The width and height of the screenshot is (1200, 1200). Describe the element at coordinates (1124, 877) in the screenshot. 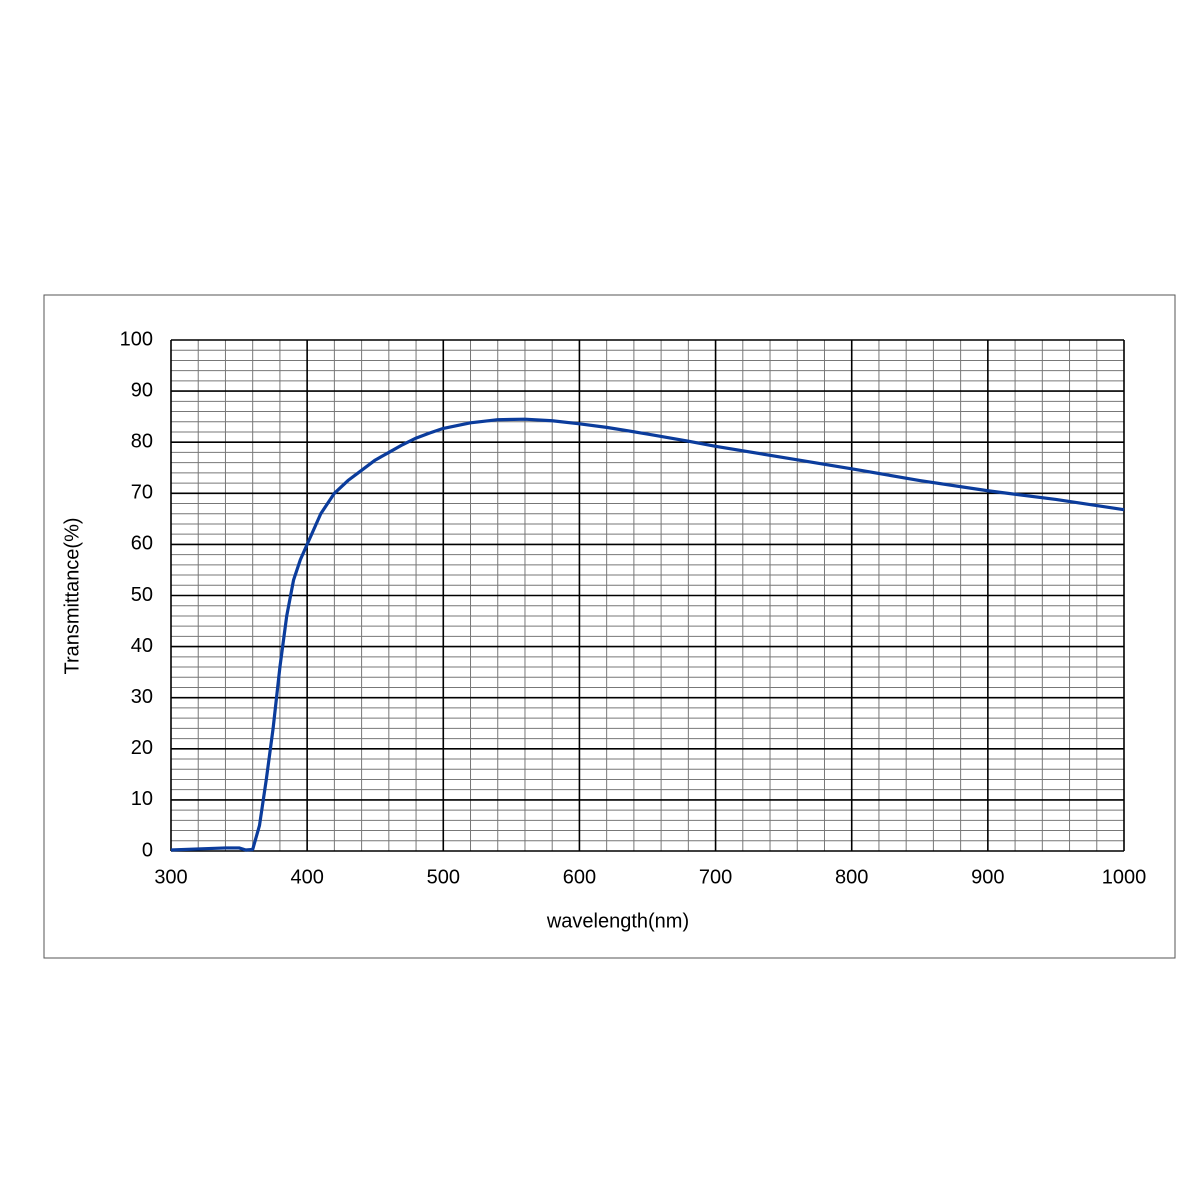

I see `x-tick-label: 1000` at that location.